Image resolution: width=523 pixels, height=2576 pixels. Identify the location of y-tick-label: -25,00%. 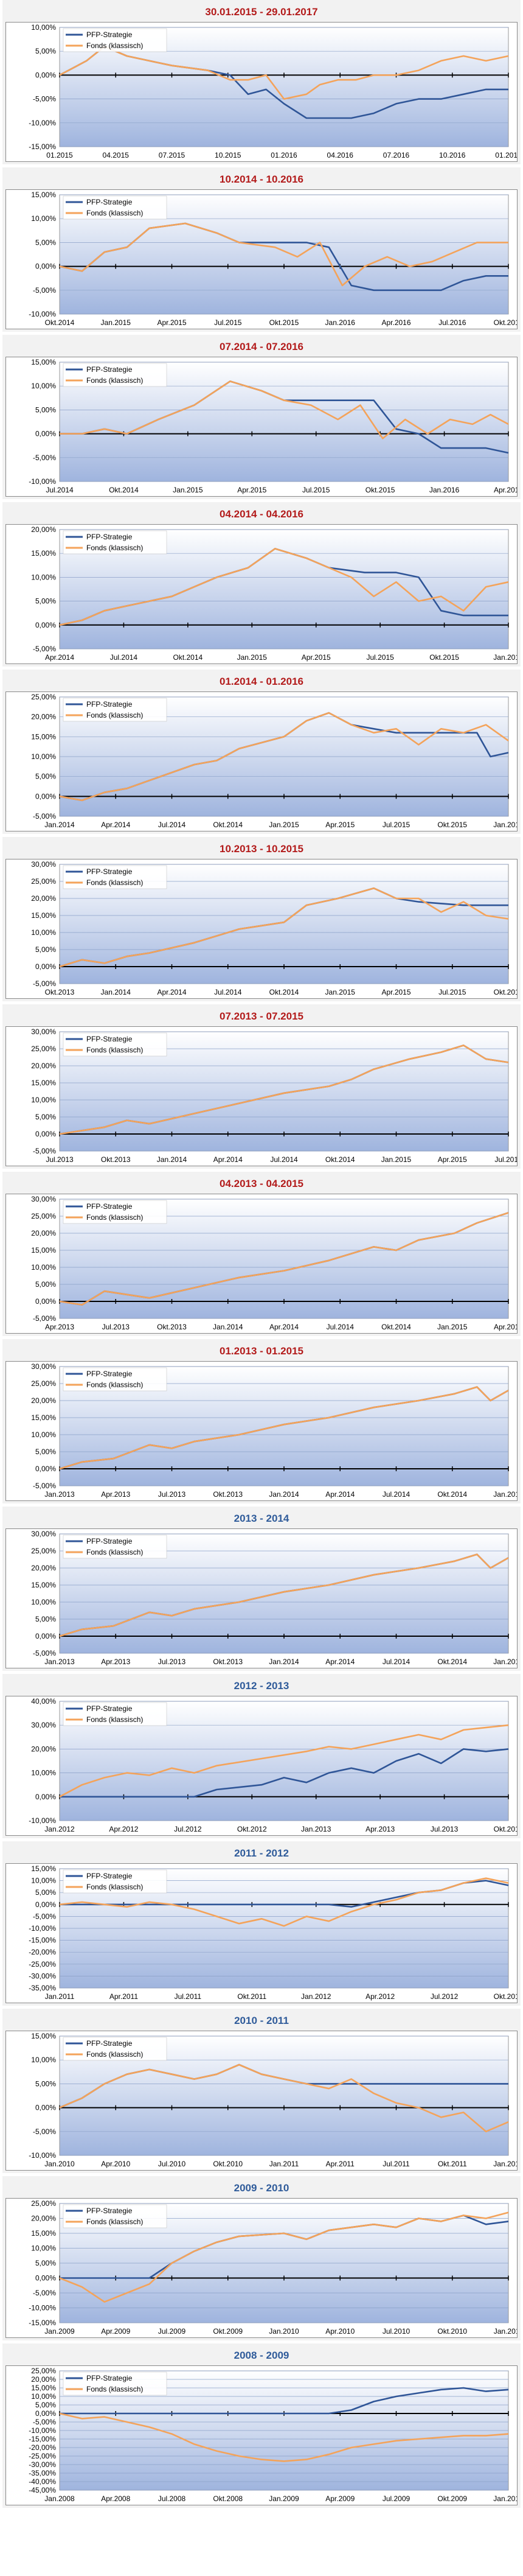
(43, 2456).